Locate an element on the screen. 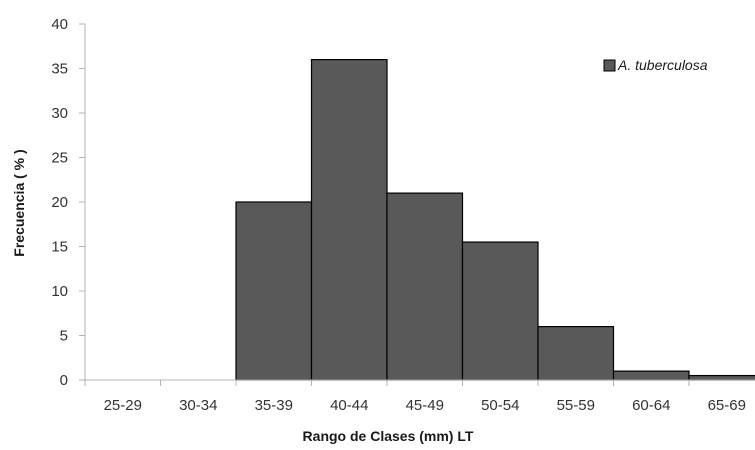 Image resolution: width=755 pixels, height=450 pixels. x-tick-label-60-64: 60-64 is located at coordinates (651, 405).